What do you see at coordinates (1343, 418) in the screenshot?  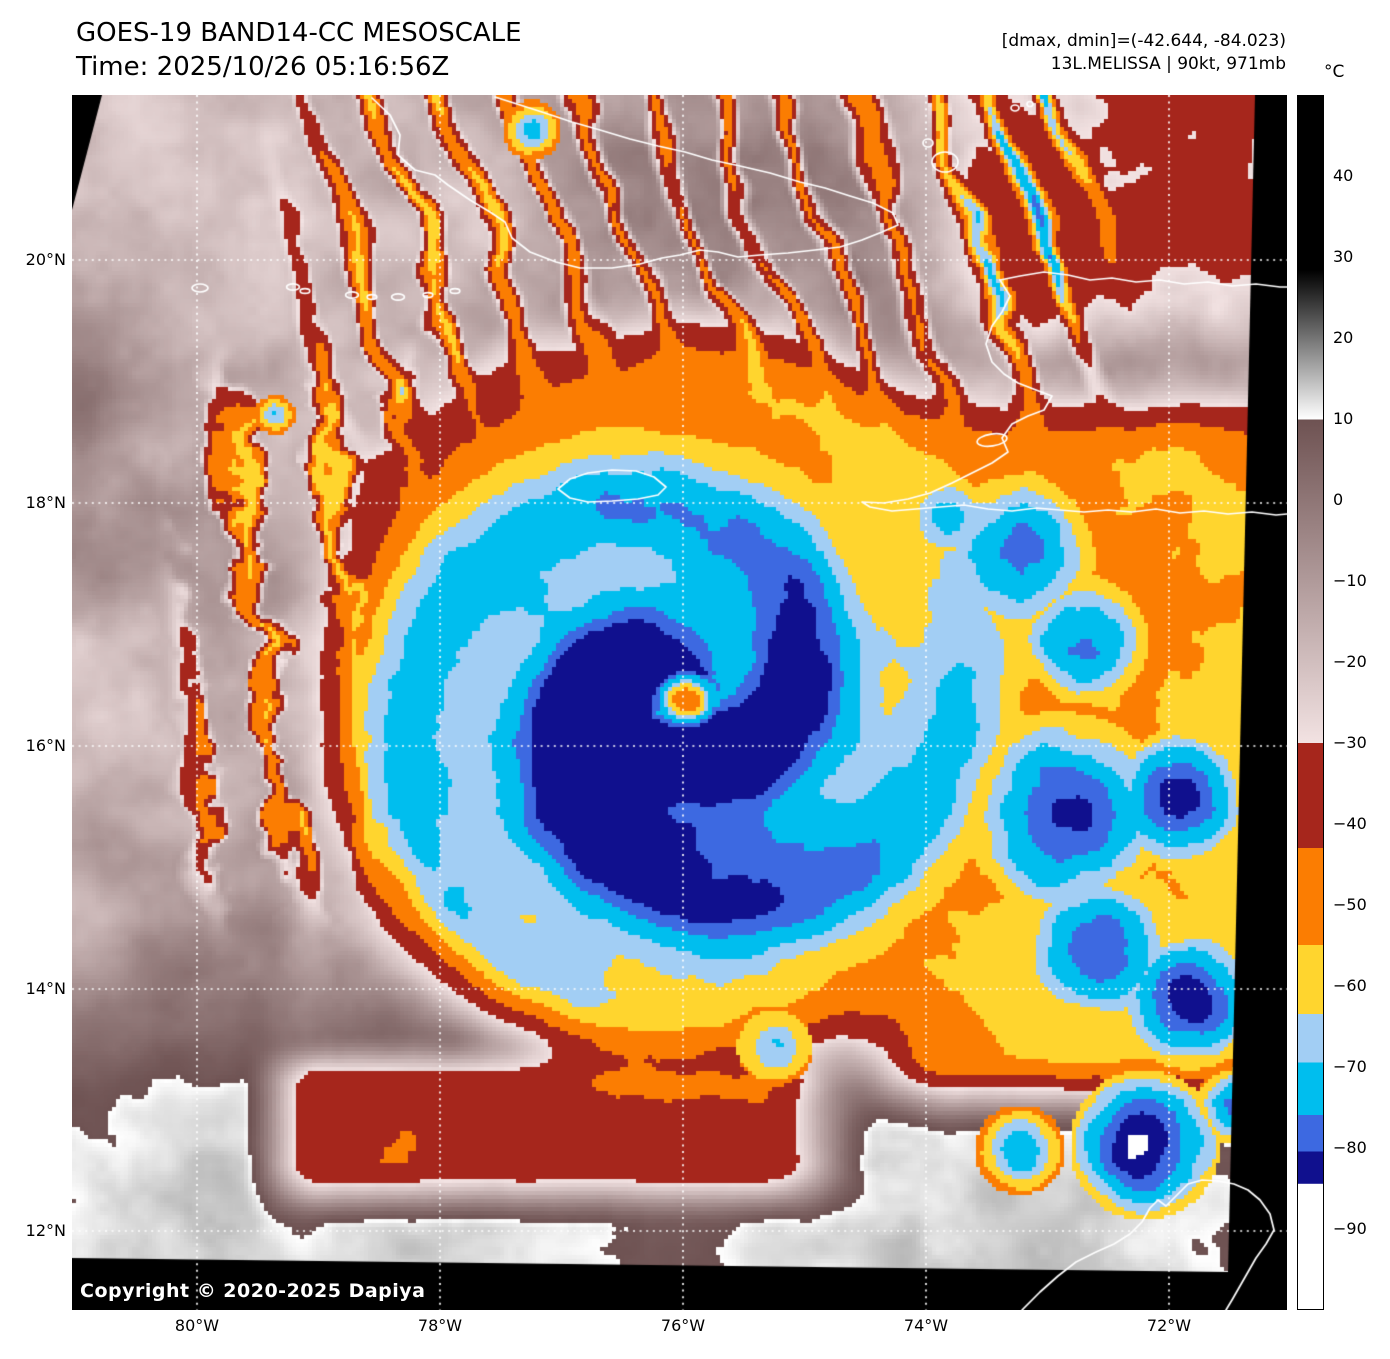 I see `colorbar-tick-label: 10` at bounding box center [1343, 418].